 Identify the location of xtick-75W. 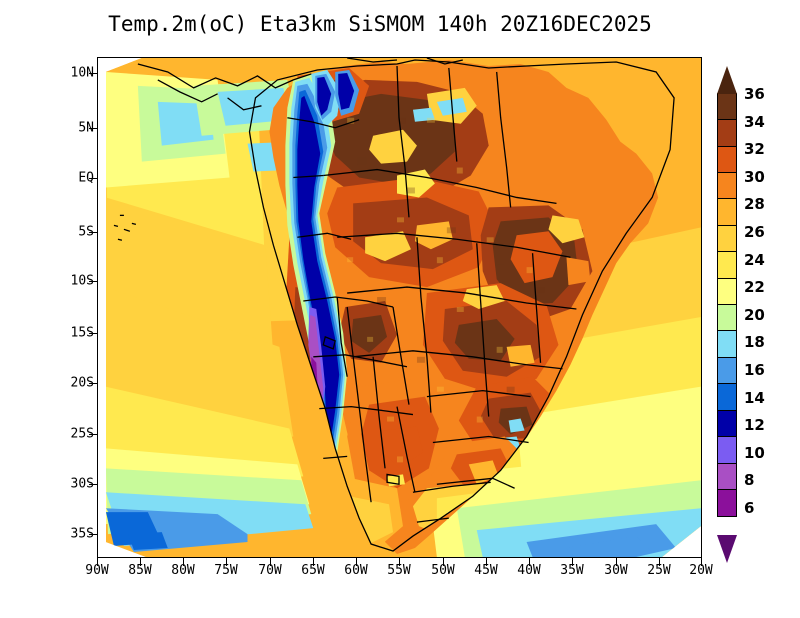
(226, 562).